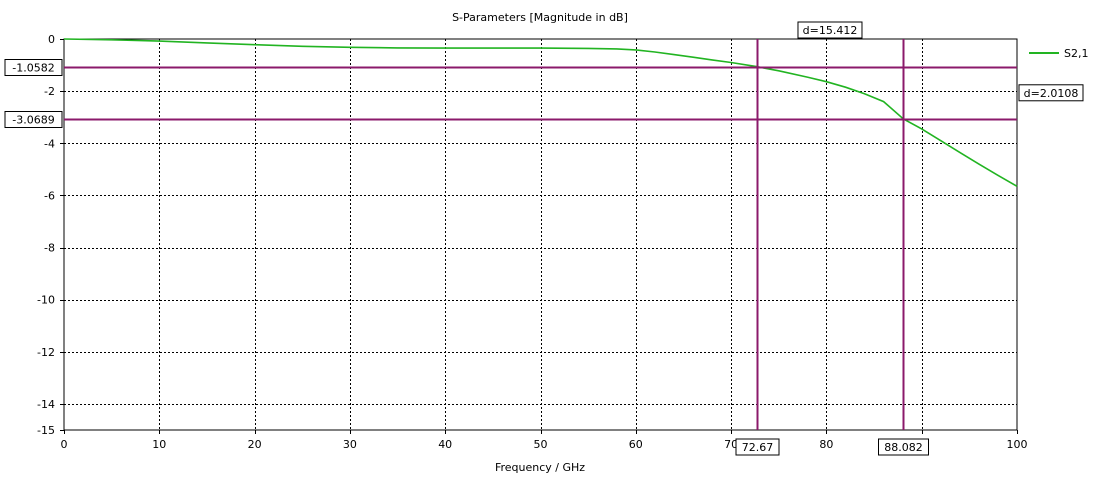 This screenshot has width=1096, height=479. What do you see at coordinates (1017, 444) in the screenshot?
I see `x-tick-label: 100` at bounding box center [1017, 444].